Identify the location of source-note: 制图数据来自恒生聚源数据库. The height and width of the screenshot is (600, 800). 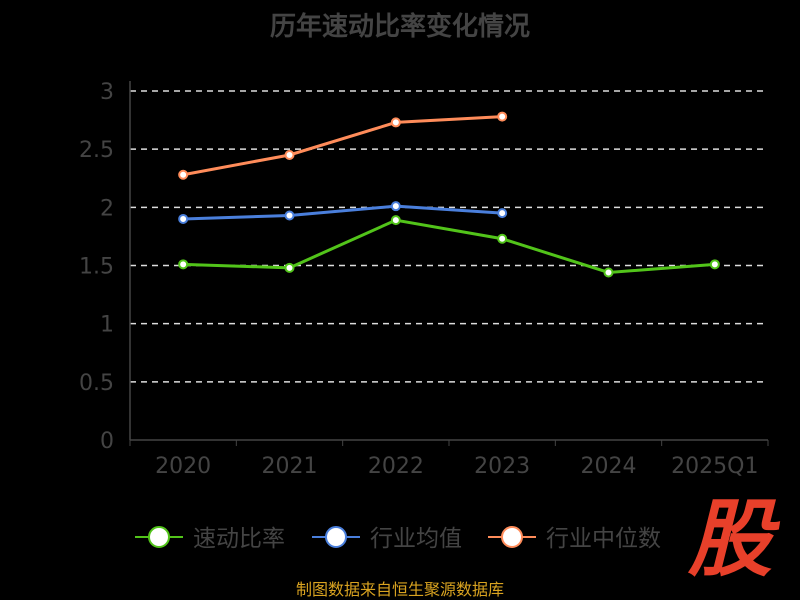
(399, 589).